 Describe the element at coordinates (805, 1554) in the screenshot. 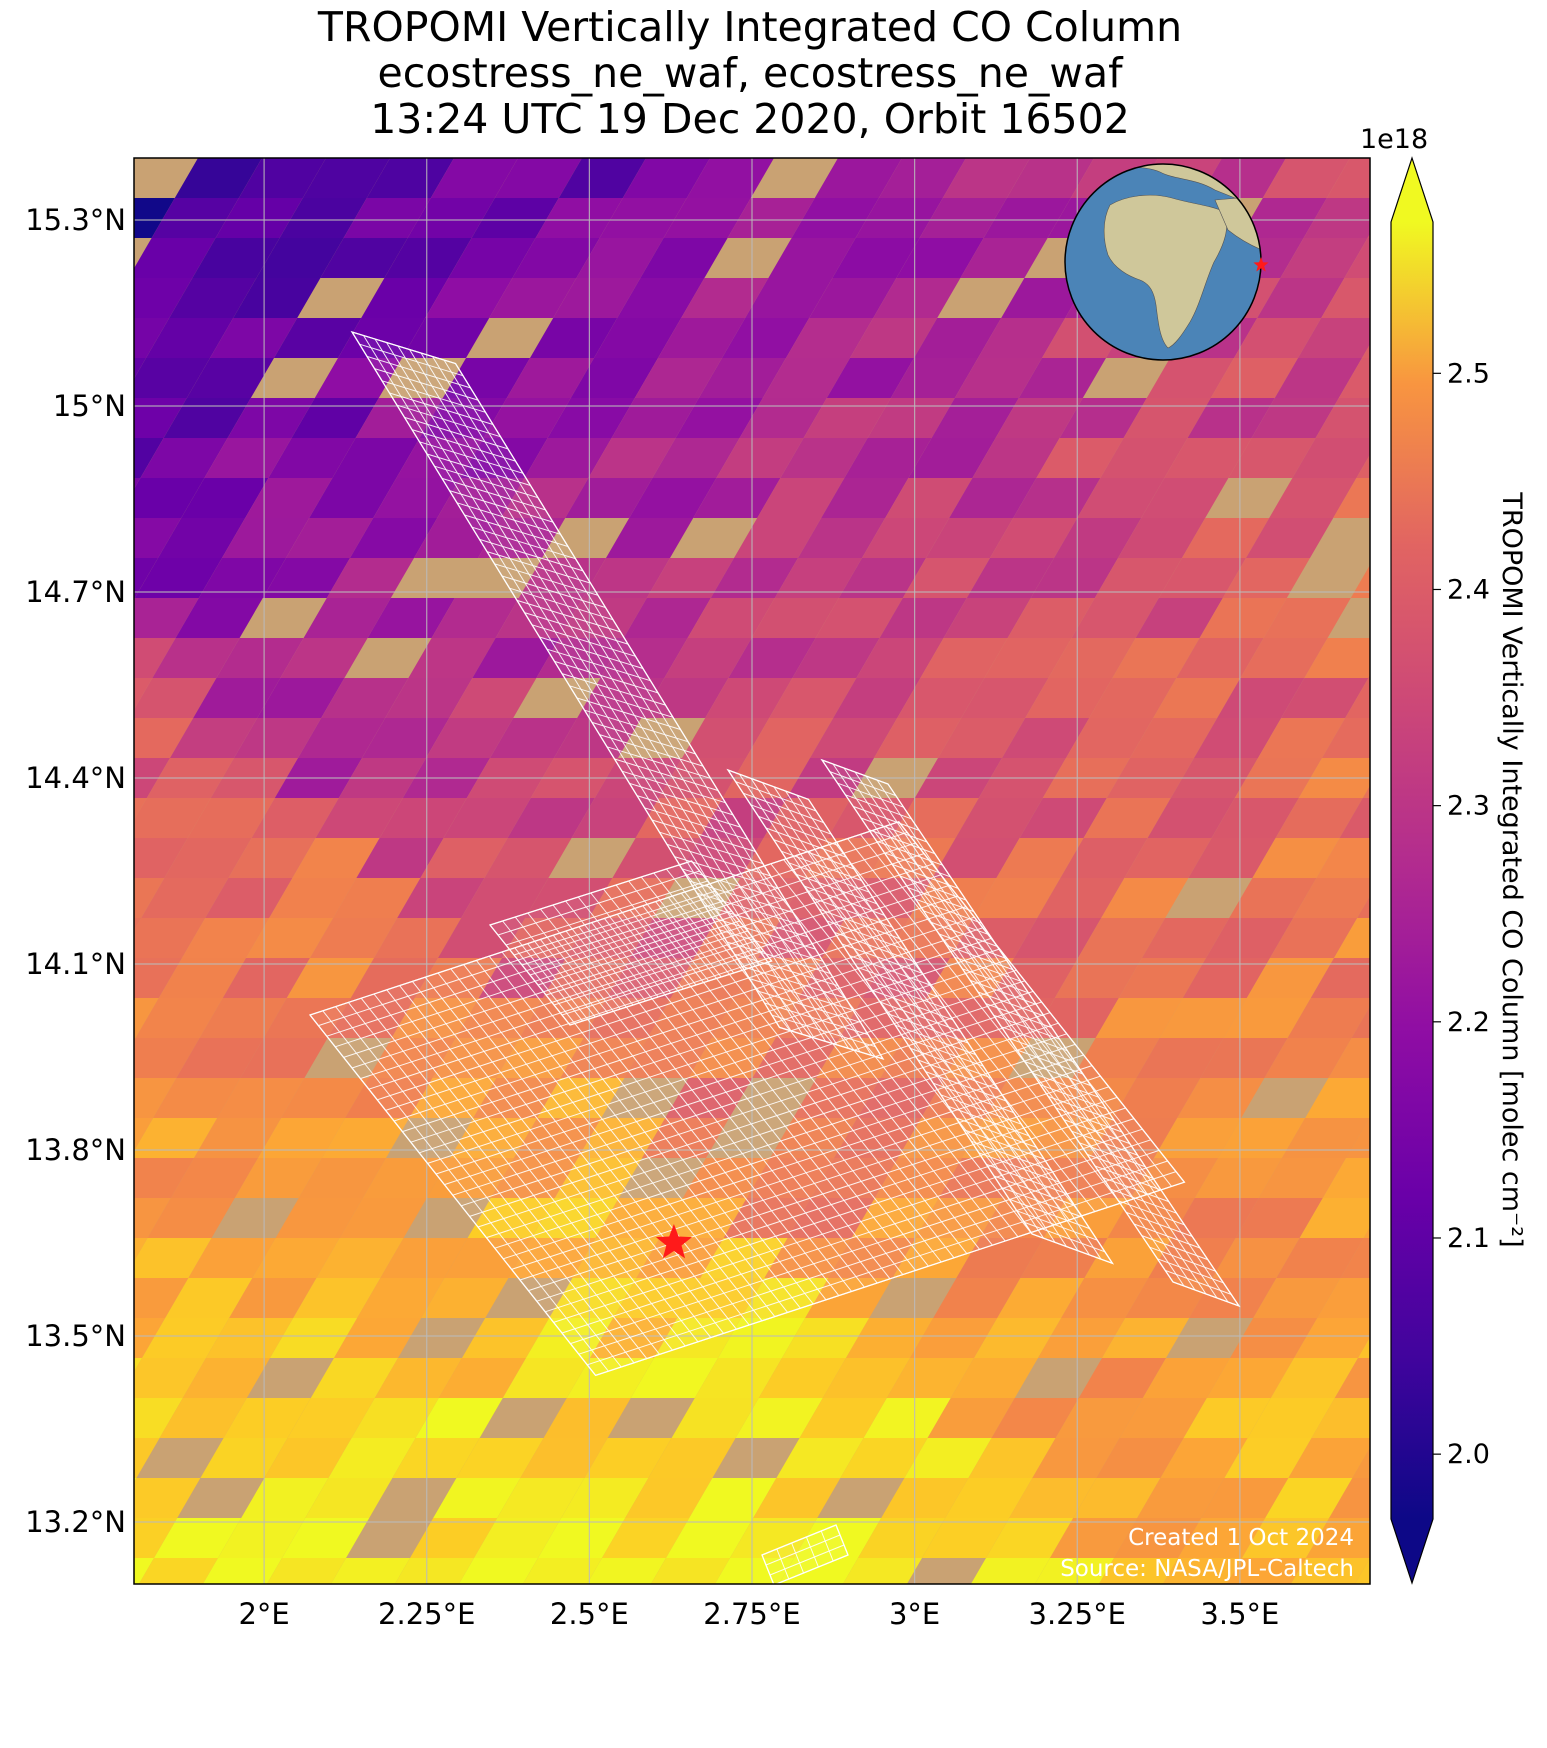

I see `footprint-outline` at that location.